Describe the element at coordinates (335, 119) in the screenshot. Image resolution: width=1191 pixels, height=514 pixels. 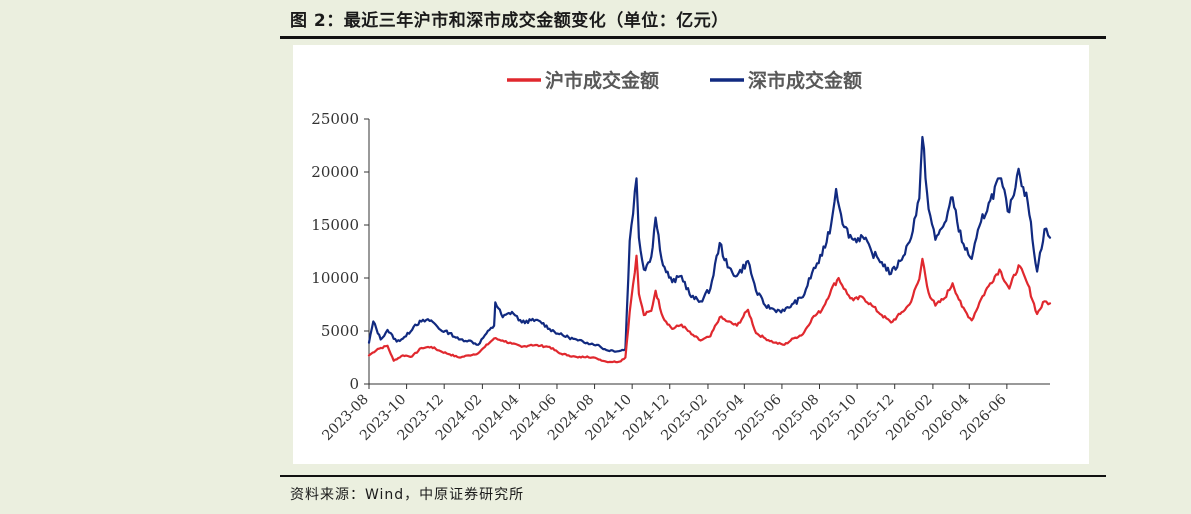
I see `y-tick-label: 25000` at that location.